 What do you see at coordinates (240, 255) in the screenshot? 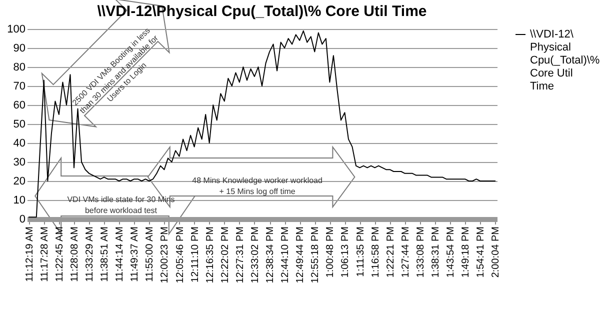
I see `x-tick-label: 12:27:31 PM` at bounding box center [240, 255].